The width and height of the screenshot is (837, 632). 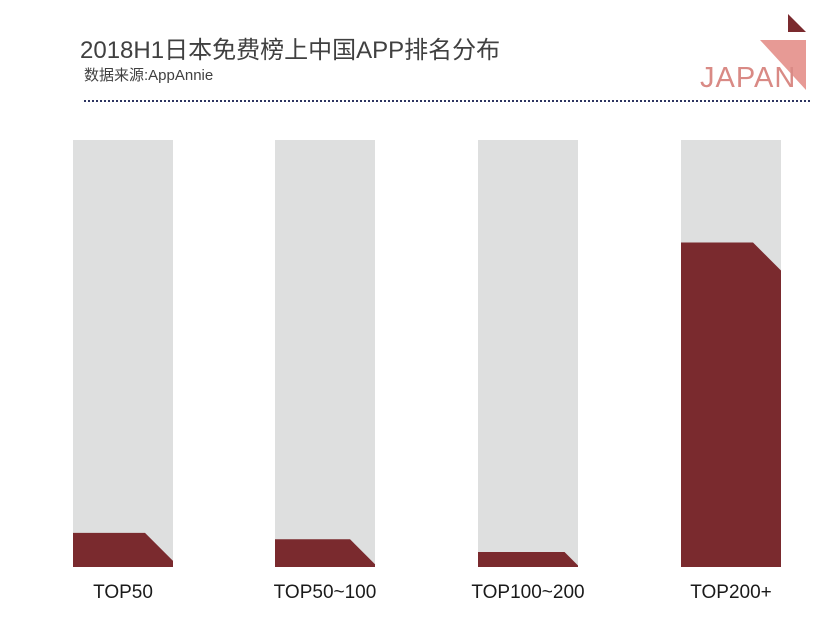 I want to click on data-source: 数据来源:AppAnnie, so click(x=149, y=75).